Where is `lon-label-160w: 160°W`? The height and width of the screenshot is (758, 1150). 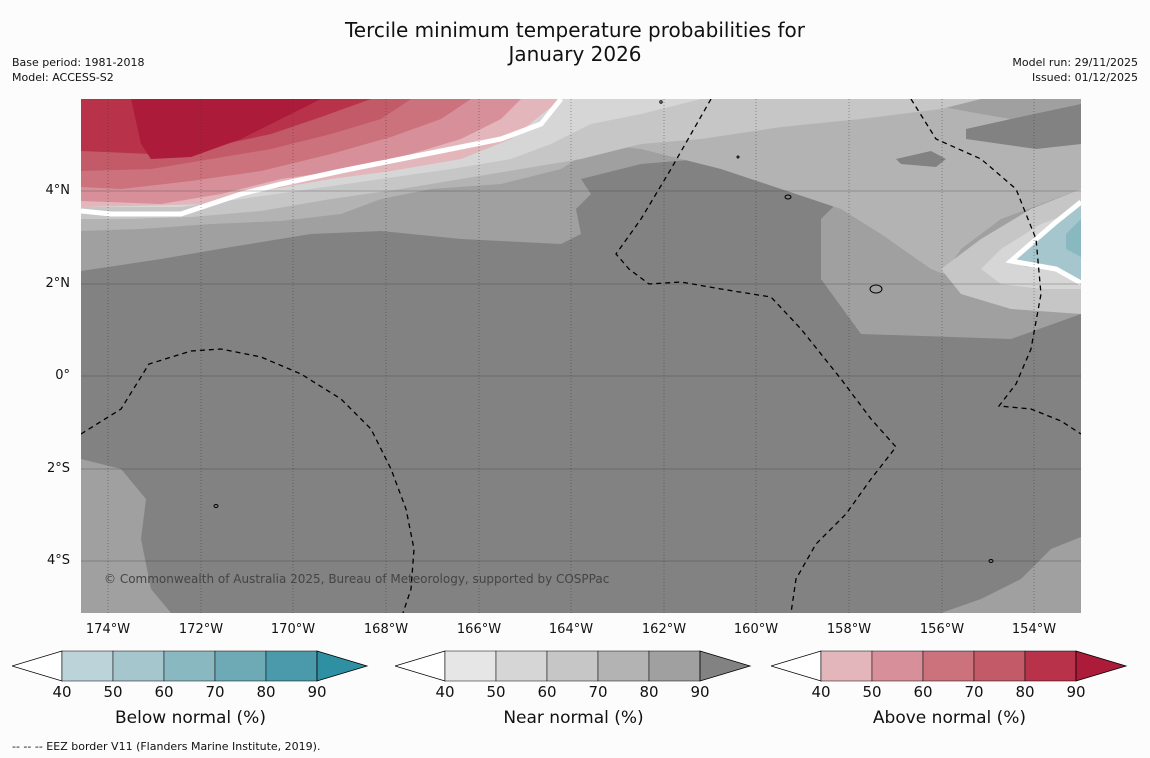 lon-label-160w: 160°W is located at coordinates (756, 629).